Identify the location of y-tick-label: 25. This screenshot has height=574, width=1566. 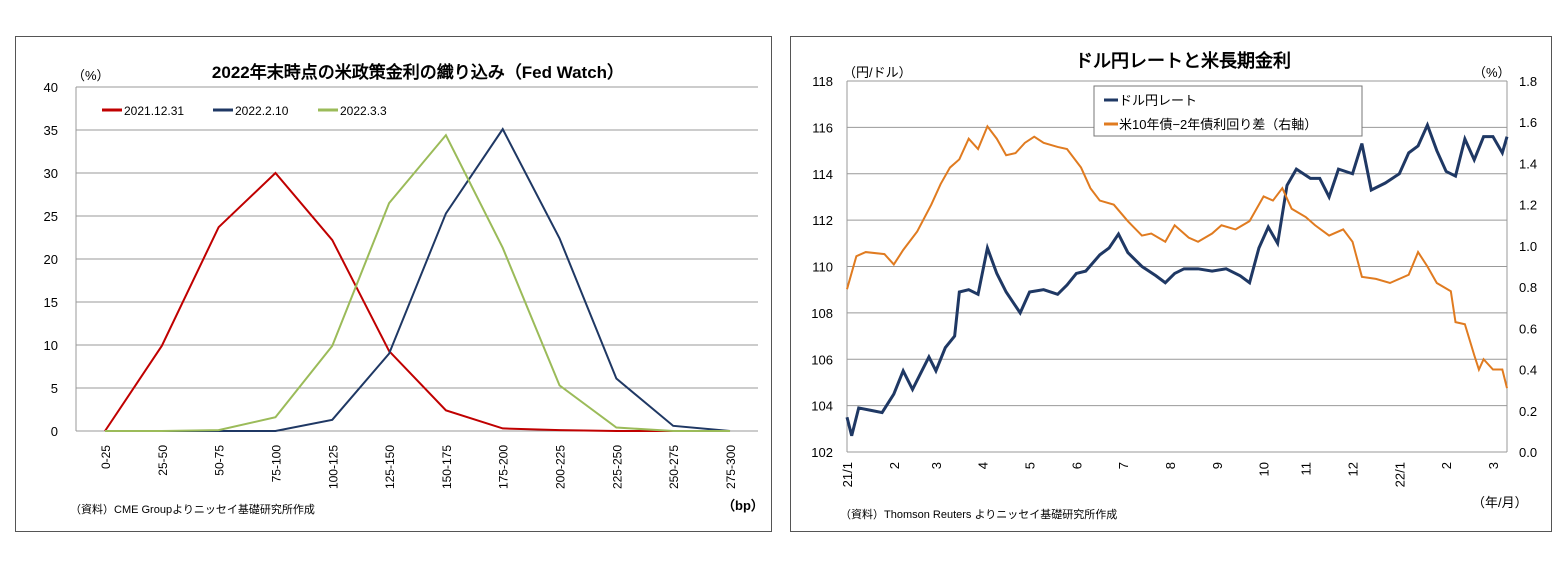
(51, 216).